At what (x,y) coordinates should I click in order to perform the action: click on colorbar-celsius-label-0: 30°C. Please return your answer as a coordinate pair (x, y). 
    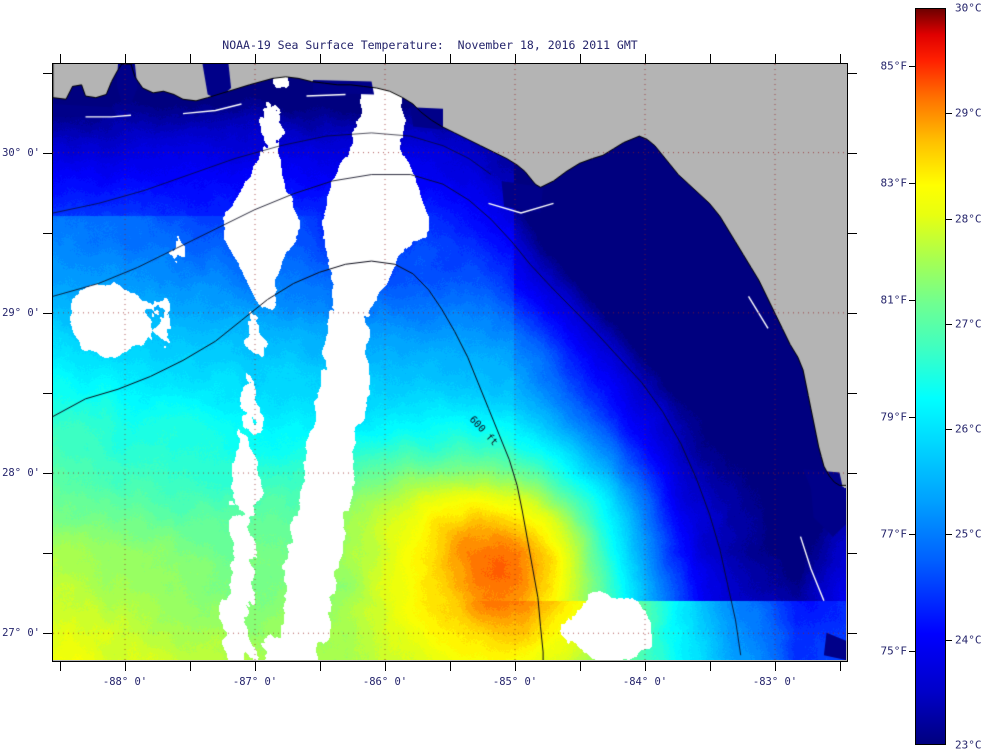
    Looking at the image, I should click on (968, 8).